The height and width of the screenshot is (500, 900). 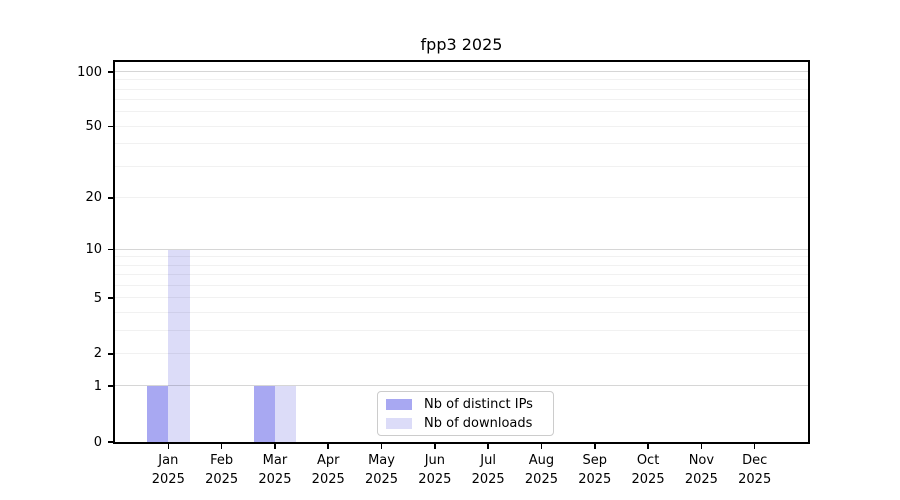 What do you see at coordinates (541, 470) in the screenshot?
I see `x-tick-label: Aug 2025` at bounding box center [541, 470].